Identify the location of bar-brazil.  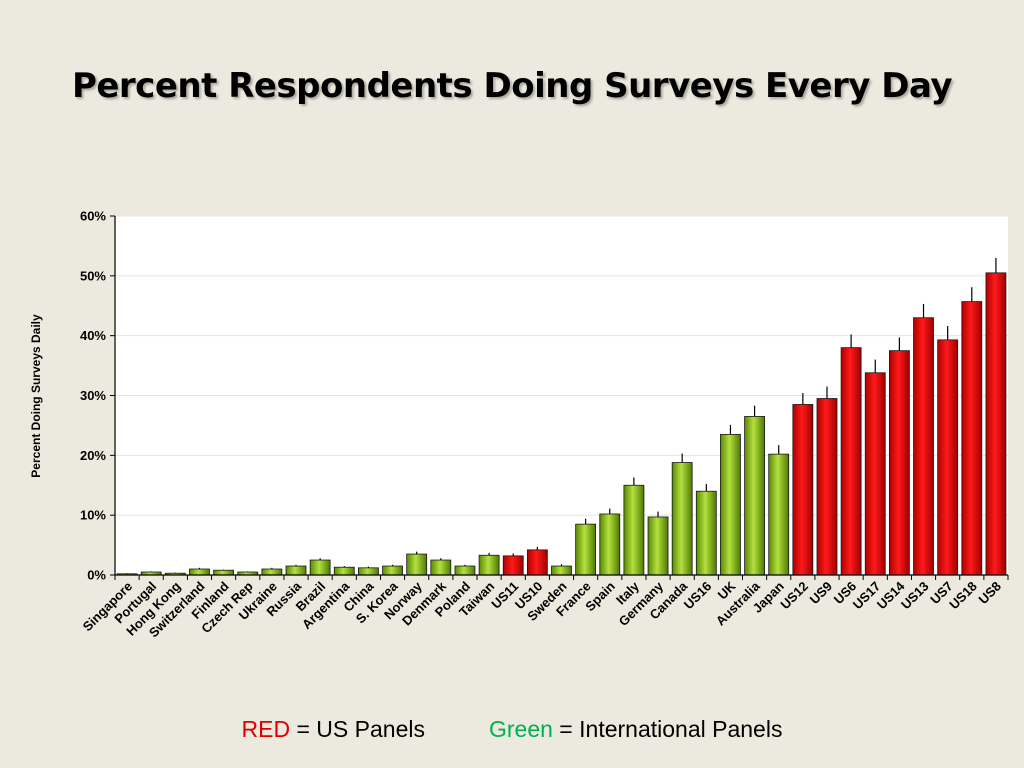
(320, 567).